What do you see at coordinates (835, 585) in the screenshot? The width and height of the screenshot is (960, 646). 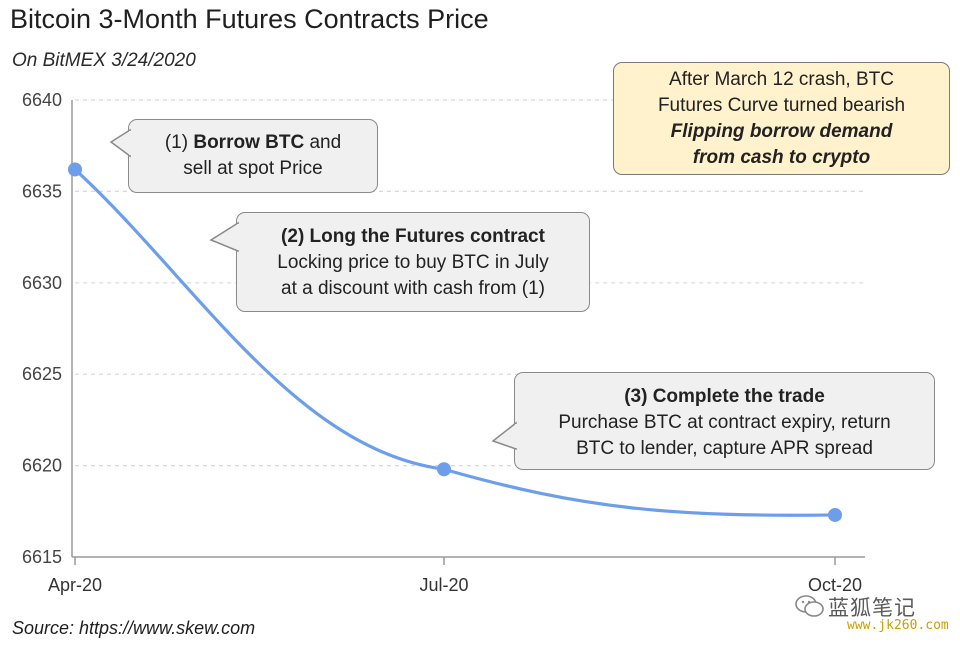 I see `x-tick-label: Oct-20` at bounding box center [835, 585].